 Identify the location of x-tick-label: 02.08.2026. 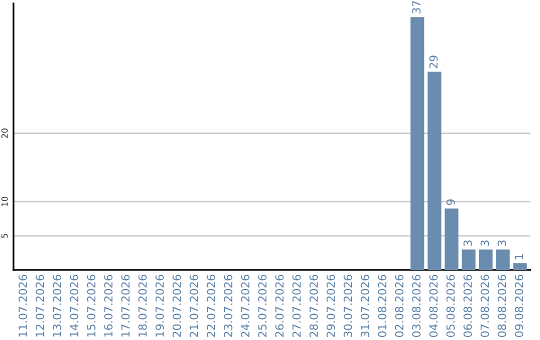
(399, 306).